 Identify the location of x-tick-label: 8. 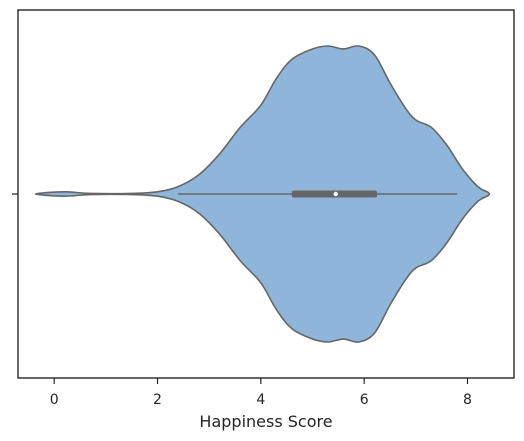
(467, 400).